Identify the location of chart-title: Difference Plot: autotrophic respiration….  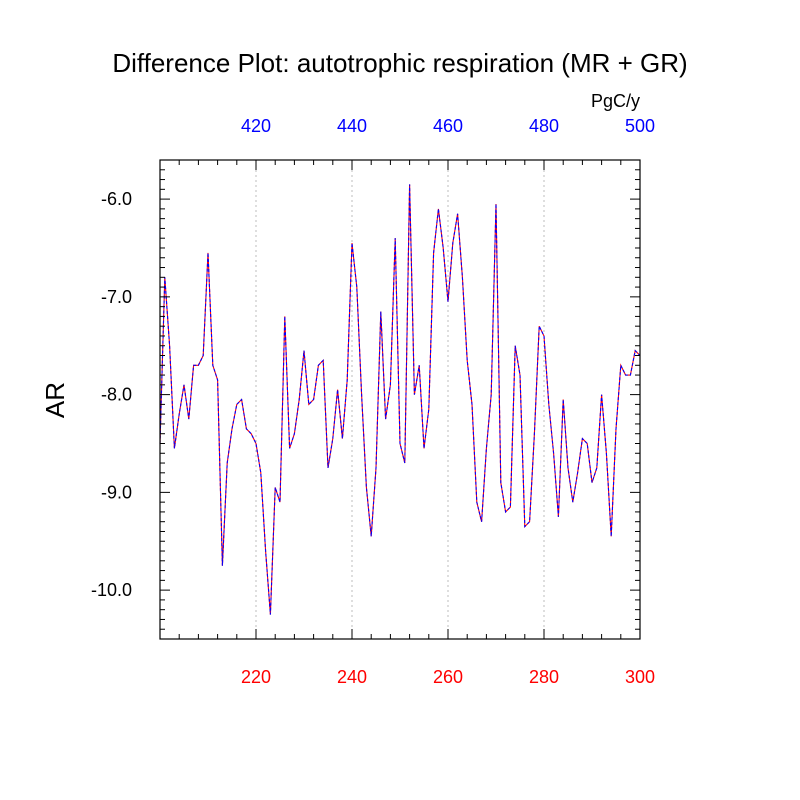
(399, 63).